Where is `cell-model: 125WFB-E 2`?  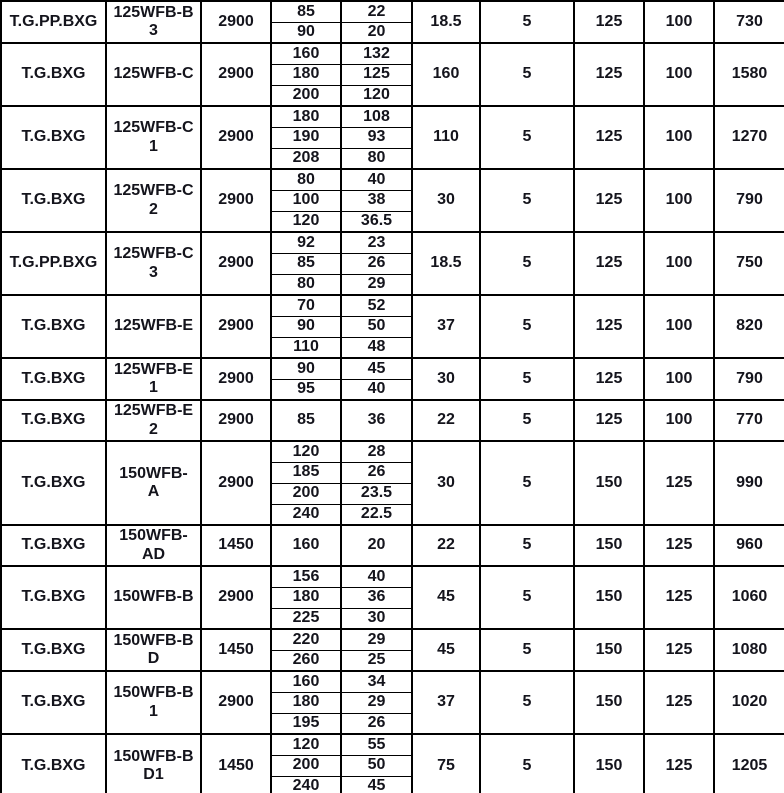 cell-model: 125WFB-E 2 is located at coordinates (153, 420).